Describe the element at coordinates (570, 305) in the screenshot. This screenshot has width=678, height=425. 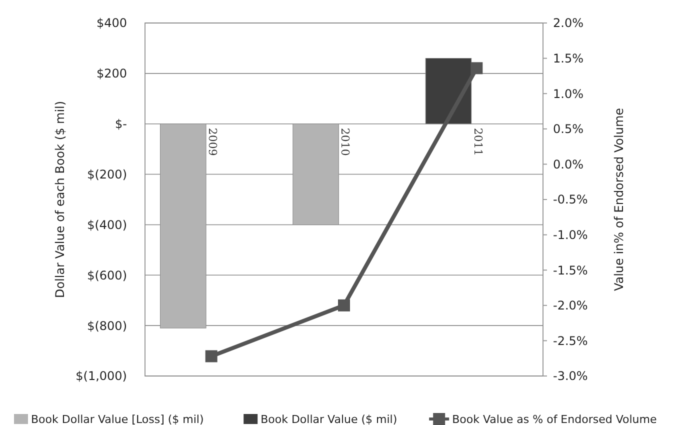
I see `y2-tick-label: -2.0%` at that location.